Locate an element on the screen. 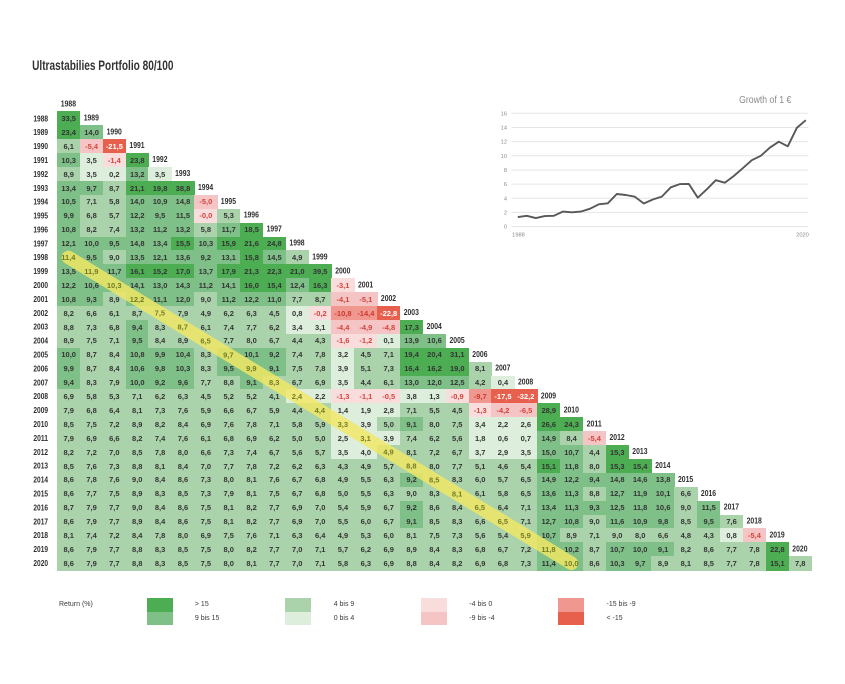 This screenshot has height=684, width=845. svg-text: 10 is located at coordinates (504, 157).